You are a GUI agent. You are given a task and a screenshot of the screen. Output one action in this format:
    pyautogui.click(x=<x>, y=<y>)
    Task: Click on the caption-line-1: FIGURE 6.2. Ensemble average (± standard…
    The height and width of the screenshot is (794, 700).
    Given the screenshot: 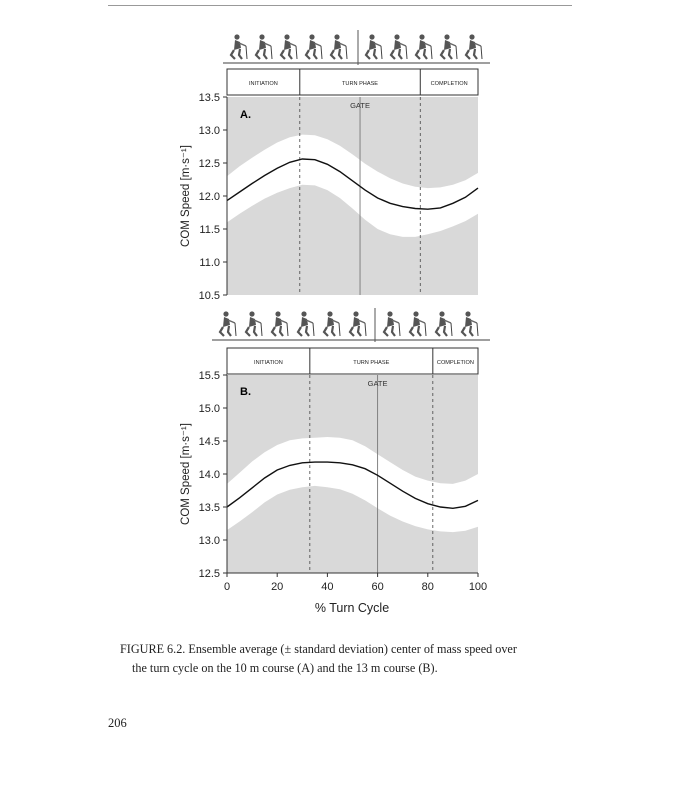 What is the action you would take?
    pyautogui.click(x=318, y=649)
    